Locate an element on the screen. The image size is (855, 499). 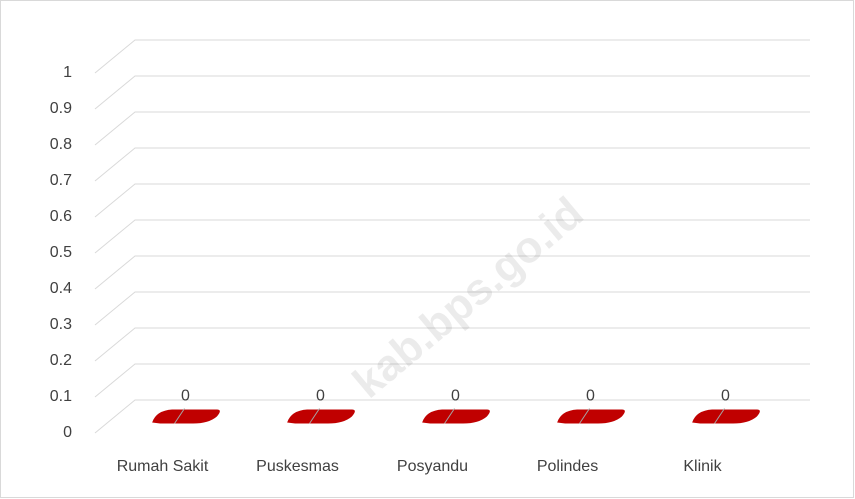
x-tick-label: Rumah Sakit is located at coordinates (163, 466).